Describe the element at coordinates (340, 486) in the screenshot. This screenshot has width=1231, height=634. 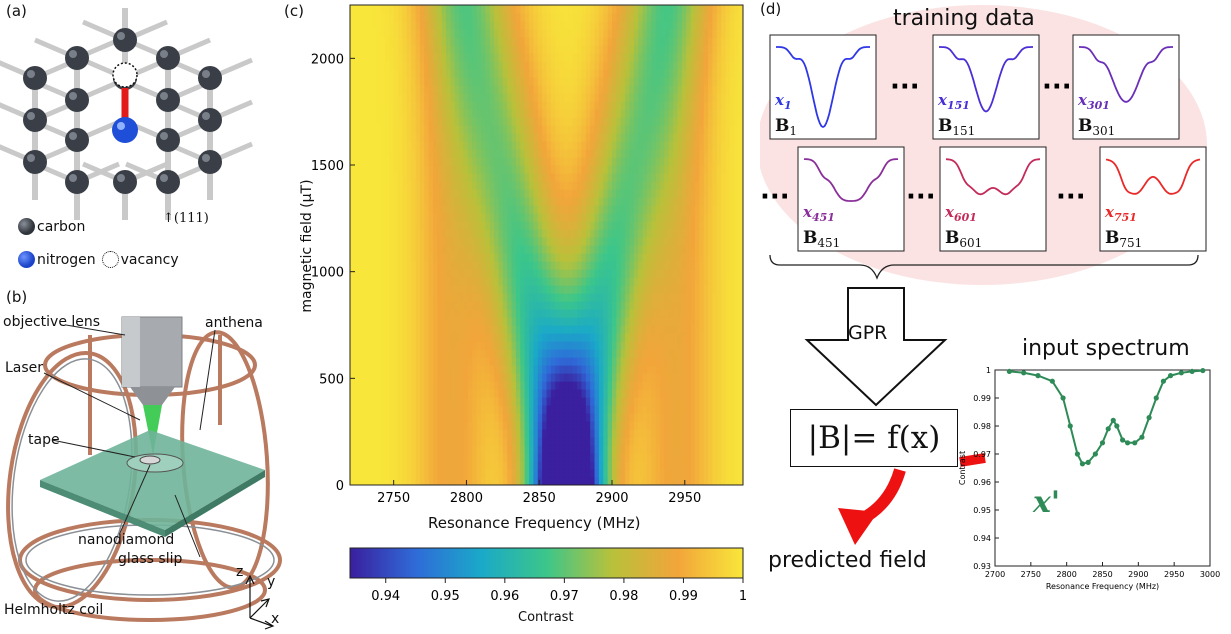
I see `y-tick-label: 0` at that location.